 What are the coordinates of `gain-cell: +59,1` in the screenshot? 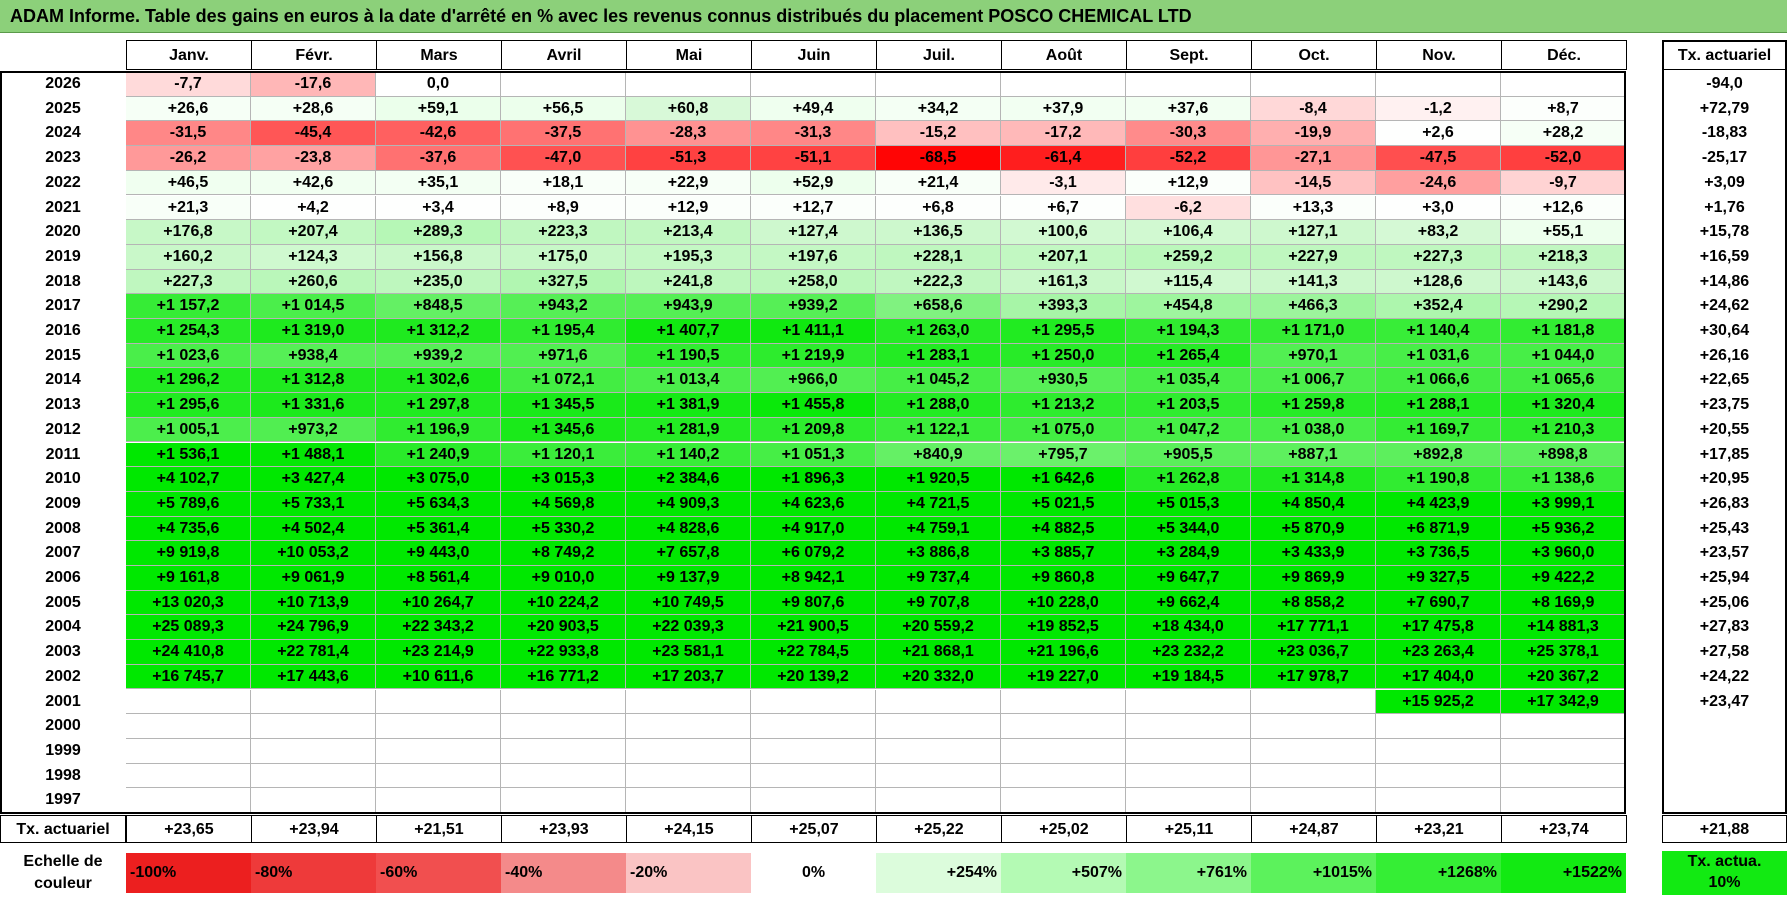 It's located at (438, 109).